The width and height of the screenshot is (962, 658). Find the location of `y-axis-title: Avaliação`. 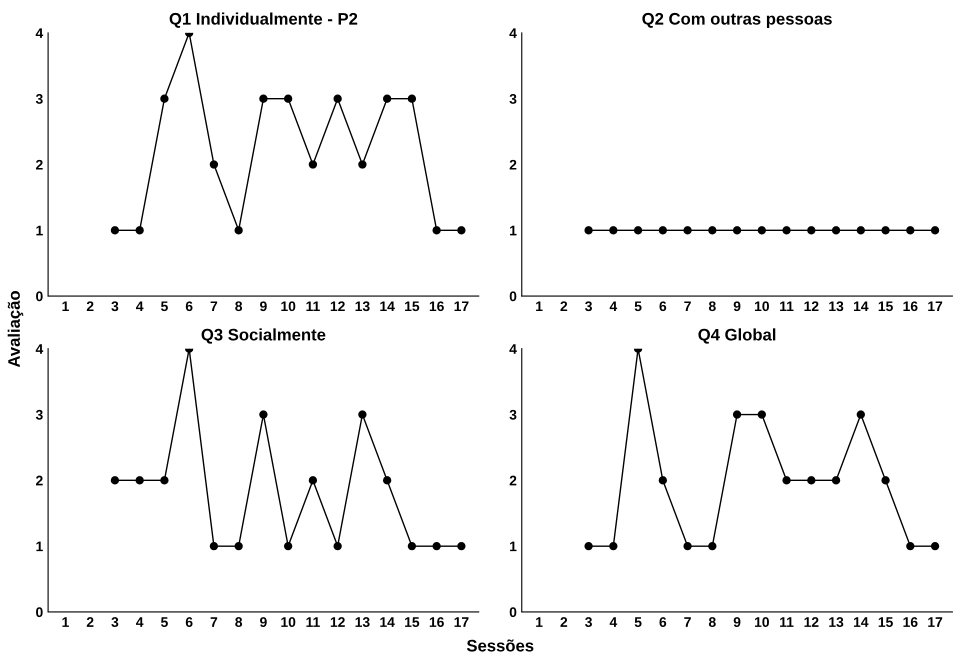

y-axis-title: Avaliação is located at coordinates (16, 329).